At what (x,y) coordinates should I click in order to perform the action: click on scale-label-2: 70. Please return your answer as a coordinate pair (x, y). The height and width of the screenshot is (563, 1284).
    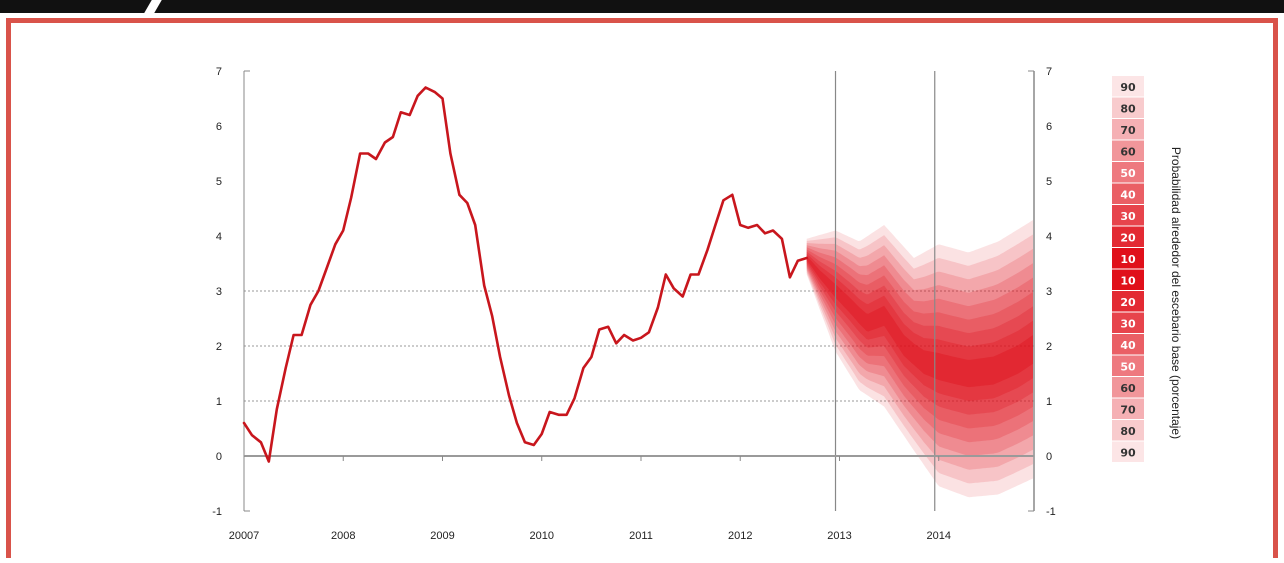
    Looking at the image, I should click on (1128, 130).